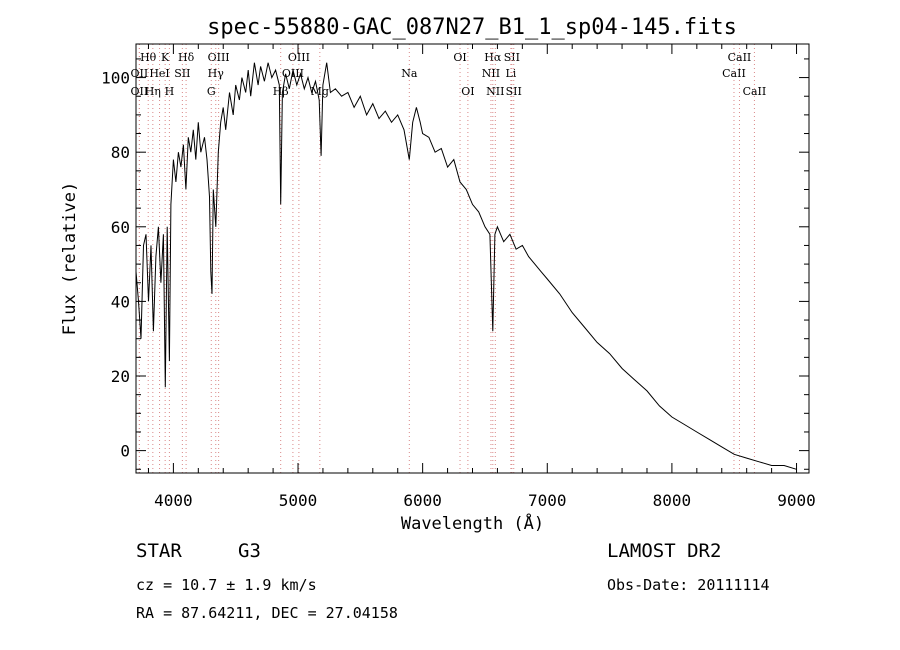 The image size is (900, 650). Describe the element at coordinates (688, 585) in the screenshot. I see `observation-date: Obs-Date: 20111114` at that location.